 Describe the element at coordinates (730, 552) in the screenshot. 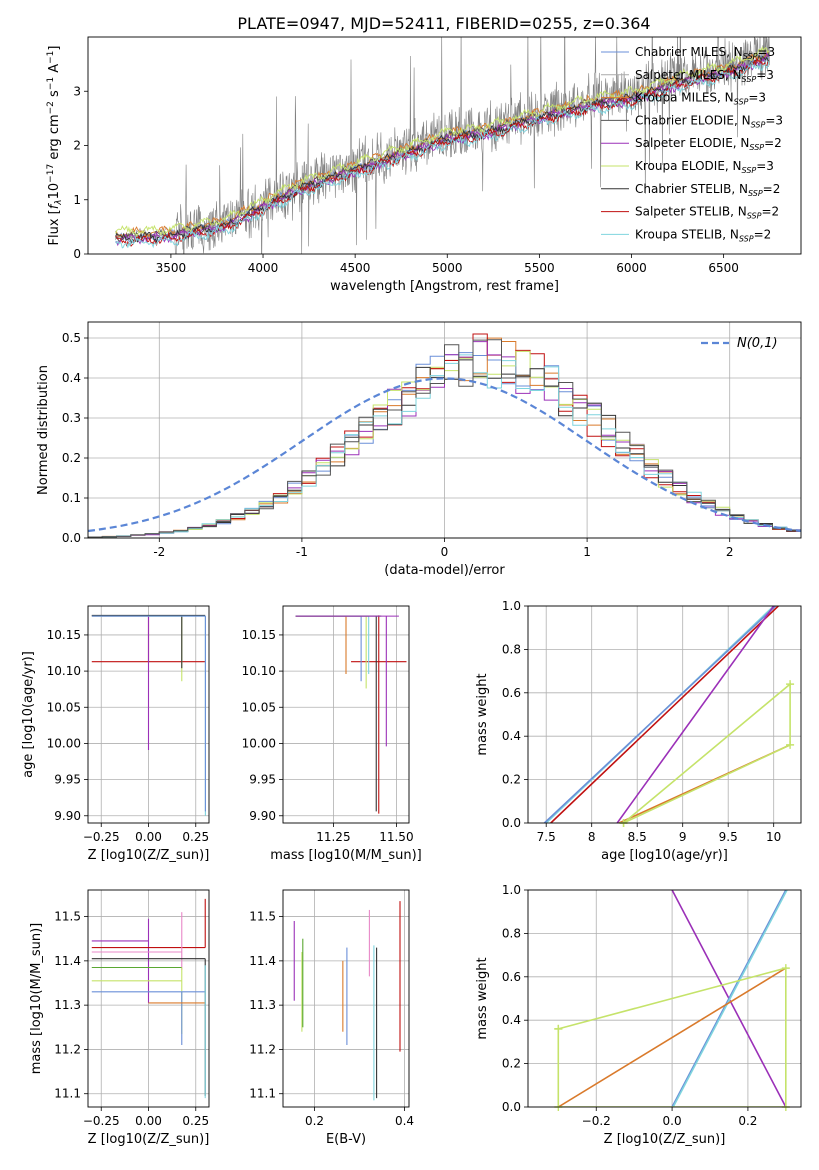

I see `x-tick-label: 2` at that location.